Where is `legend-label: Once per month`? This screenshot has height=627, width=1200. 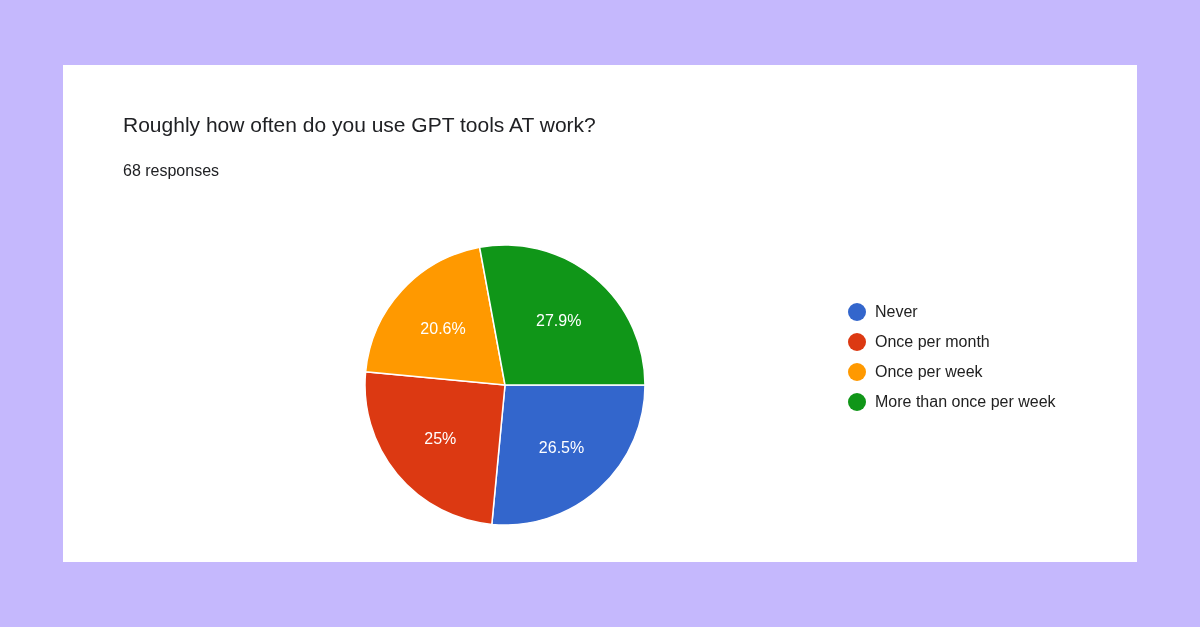
legend-label: Once per month is located at coordinates (932, 342).